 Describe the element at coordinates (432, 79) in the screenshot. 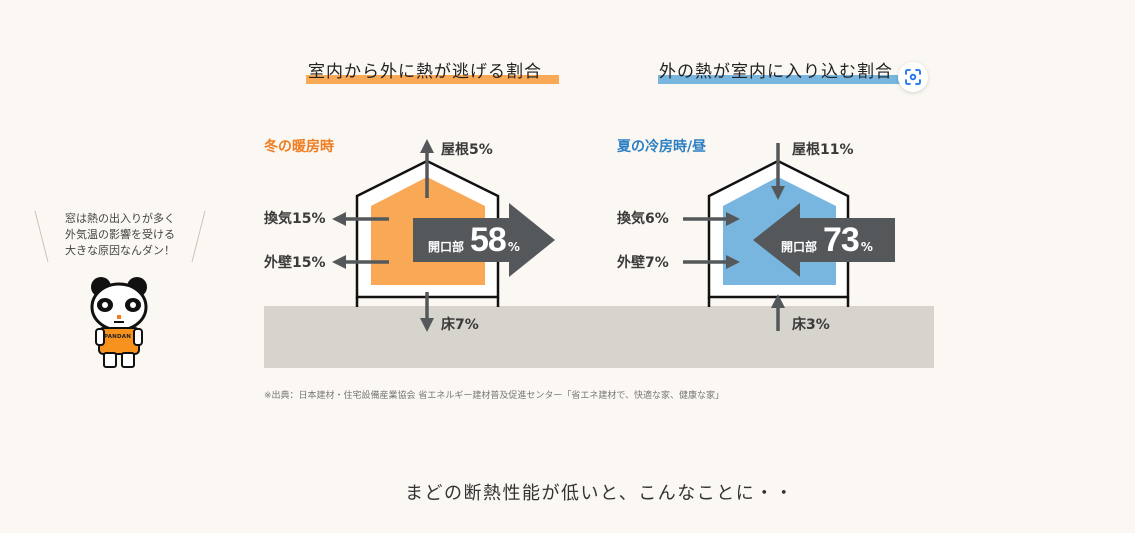

I see `left-heading-highlight` at that location.